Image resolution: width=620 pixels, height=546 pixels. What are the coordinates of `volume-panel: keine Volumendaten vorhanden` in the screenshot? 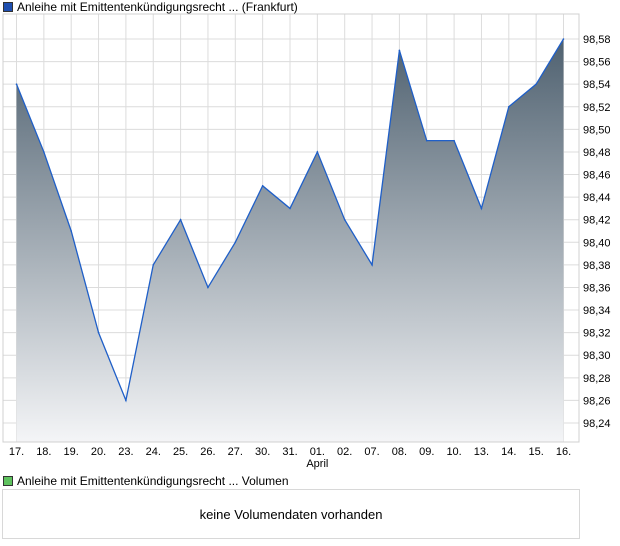 It's located at (291, 514).